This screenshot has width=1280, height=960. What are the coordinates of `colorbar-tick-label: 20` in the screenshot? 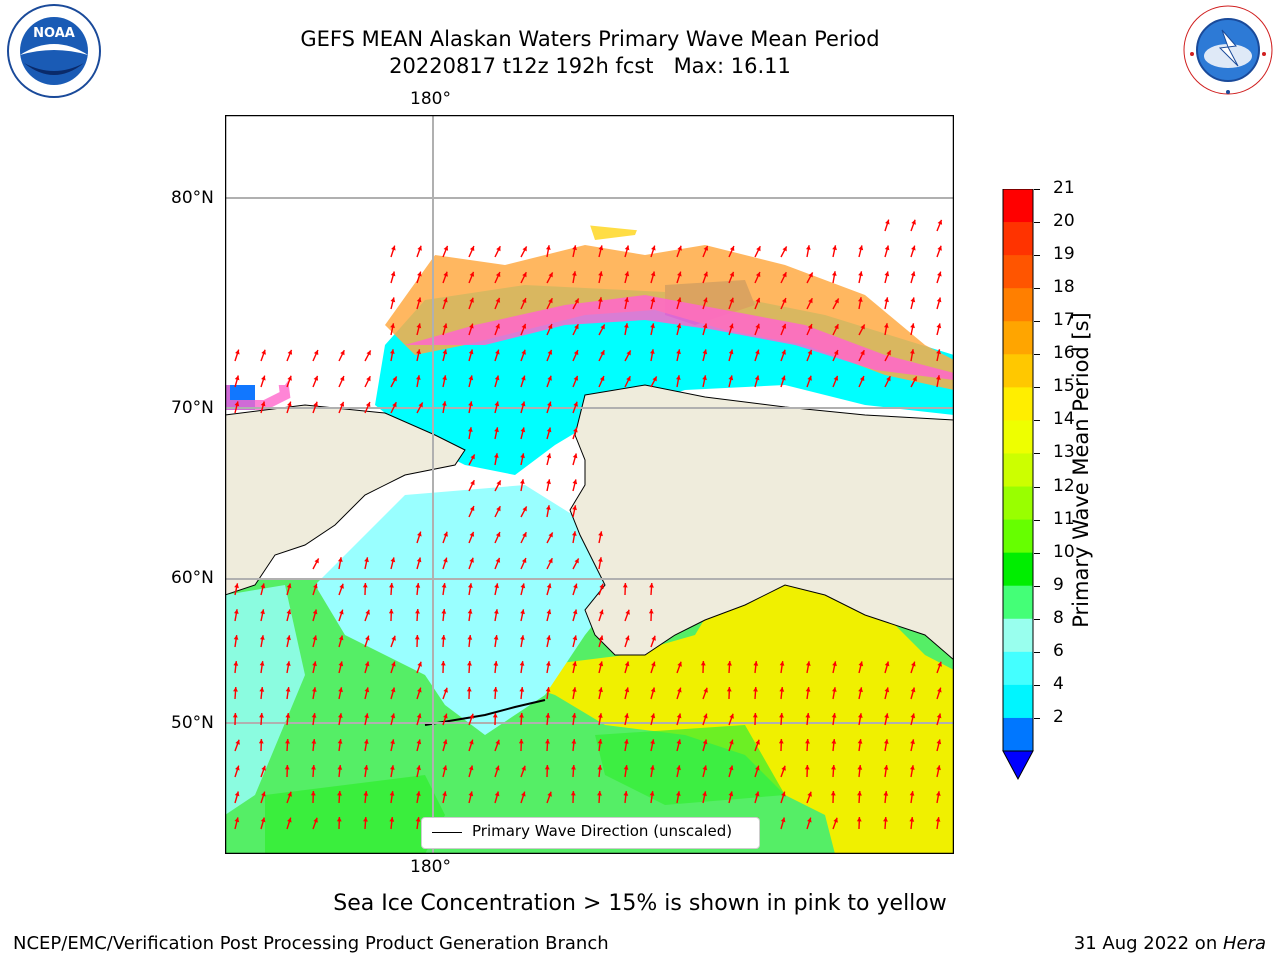 It's located at (1064, 221).